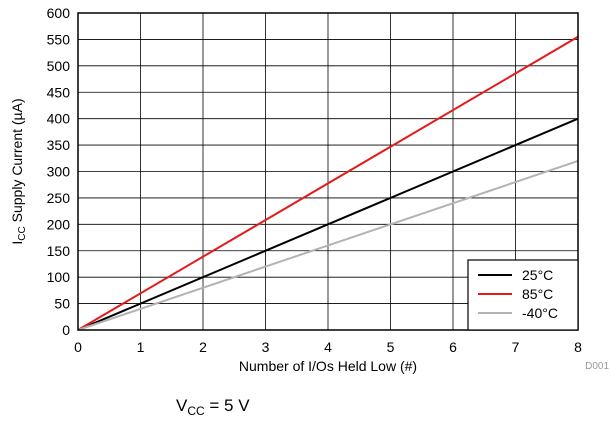  I want to click on x-tick-label: 8, so click(578, 347).